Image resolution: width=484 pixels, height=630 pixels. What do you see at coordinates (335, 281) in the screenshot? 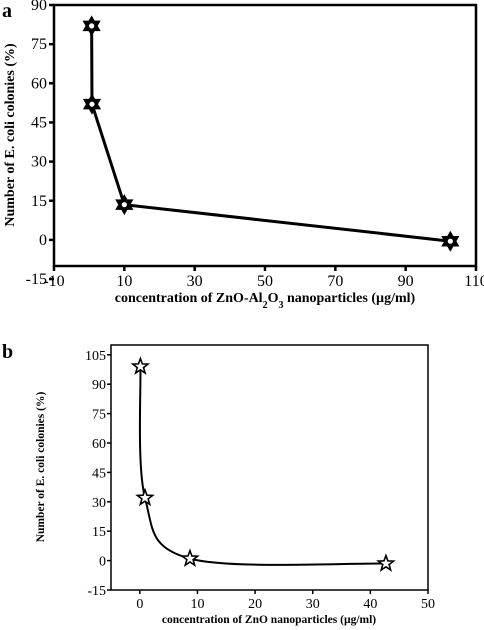
I see `x-tick-label: 70` at bounding box center [335, 281].